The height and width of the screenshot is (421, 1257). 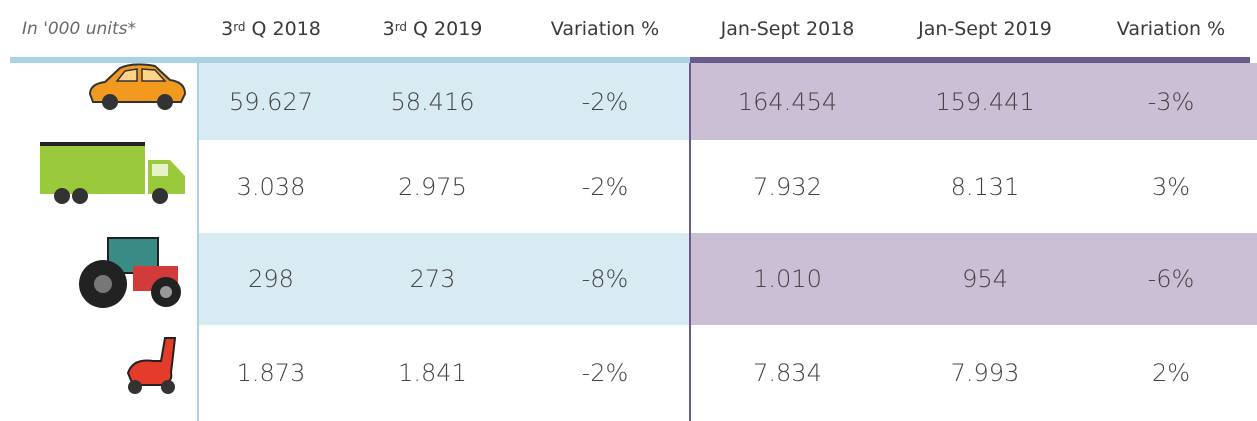 What do you see at coordinates (286, 28) in the screenshot?
I see `header-text: Q 2018` at bounding box center [286, 28].